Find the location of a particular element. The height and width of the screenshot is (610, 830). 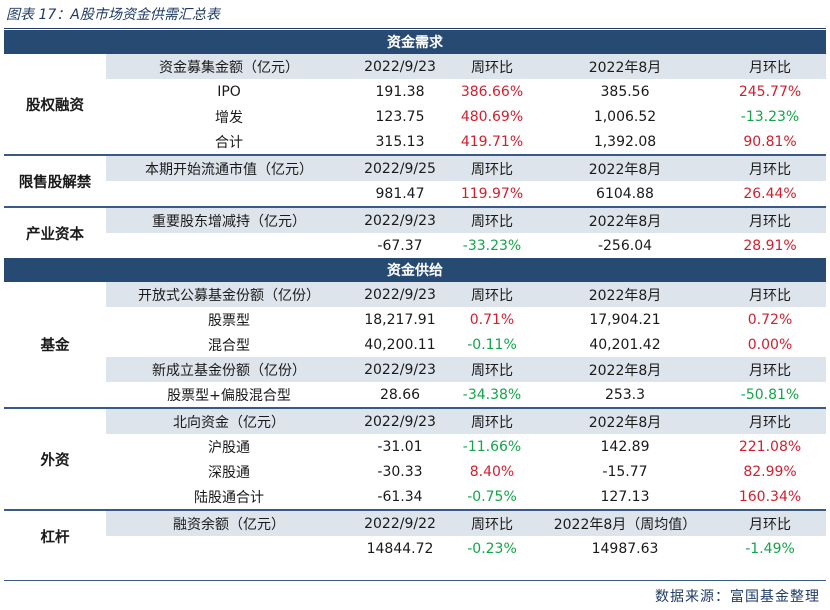

demand-banner: 资金需求 is located at coordinates (415, 42).